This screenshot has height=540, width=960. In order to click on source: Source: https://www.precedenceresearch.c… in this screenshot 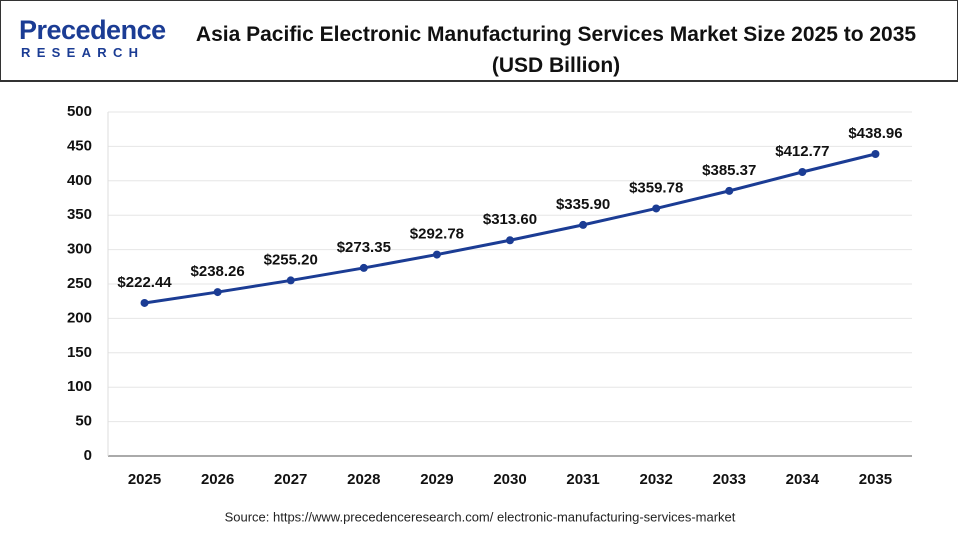, I will do `click(480, 516)`.